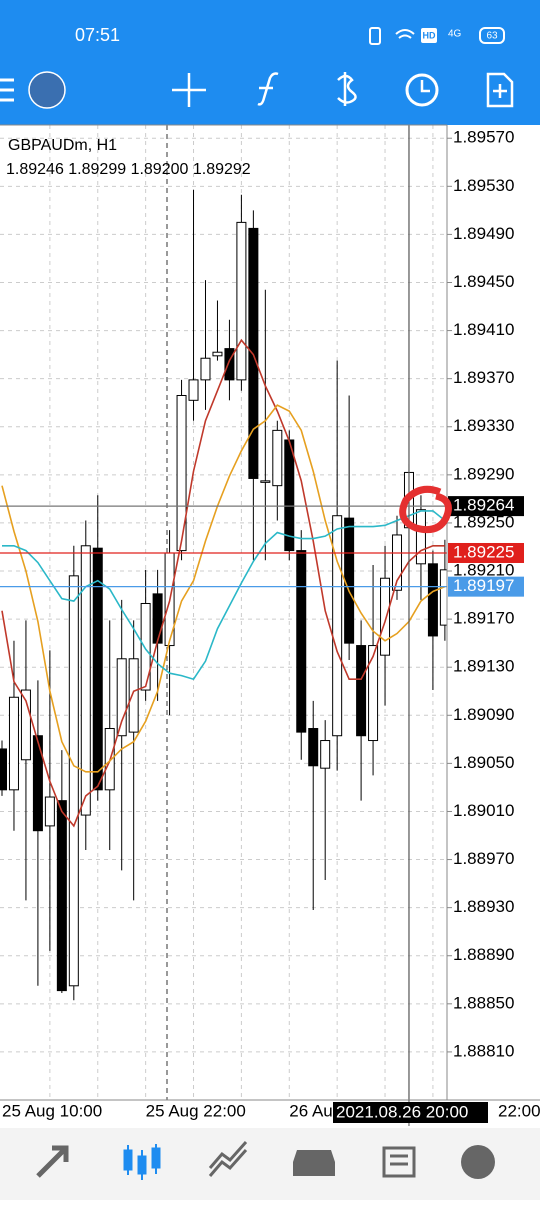 The height and width of the screenshot is (1205, 540). Describe the element at coordinates (483, 810) in the screenshot. I see `y-tick-label: 1.89010` at that location.